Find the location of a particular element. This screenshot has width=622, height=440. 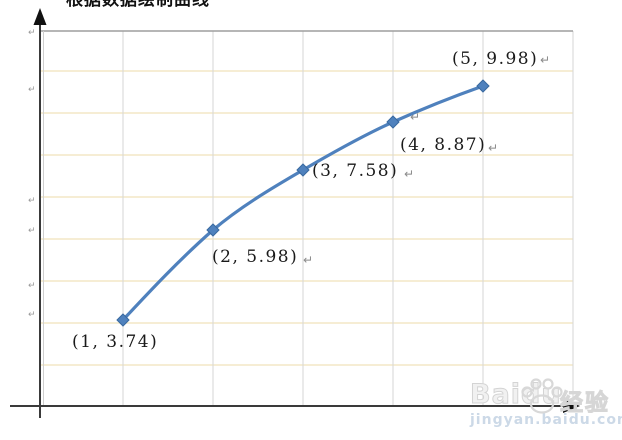

y-axis-arrow-icon is located at coordinates (40, 16).